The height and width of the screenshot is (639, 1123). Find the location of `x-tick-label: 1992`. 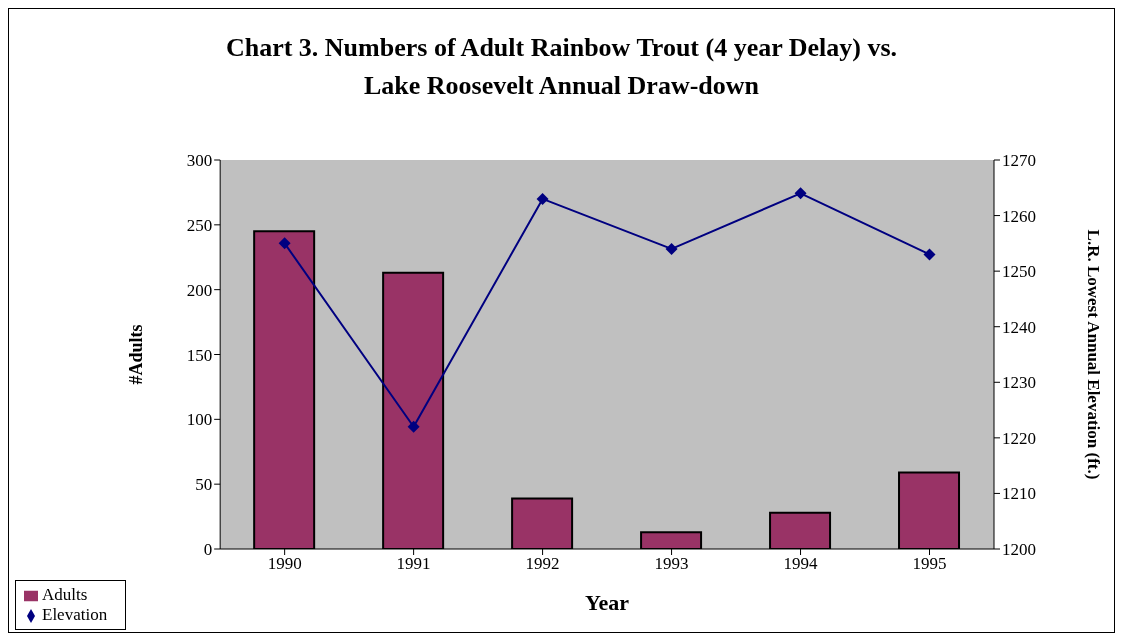

x-tick-label: 1992 is located at coordinates (542, 564).